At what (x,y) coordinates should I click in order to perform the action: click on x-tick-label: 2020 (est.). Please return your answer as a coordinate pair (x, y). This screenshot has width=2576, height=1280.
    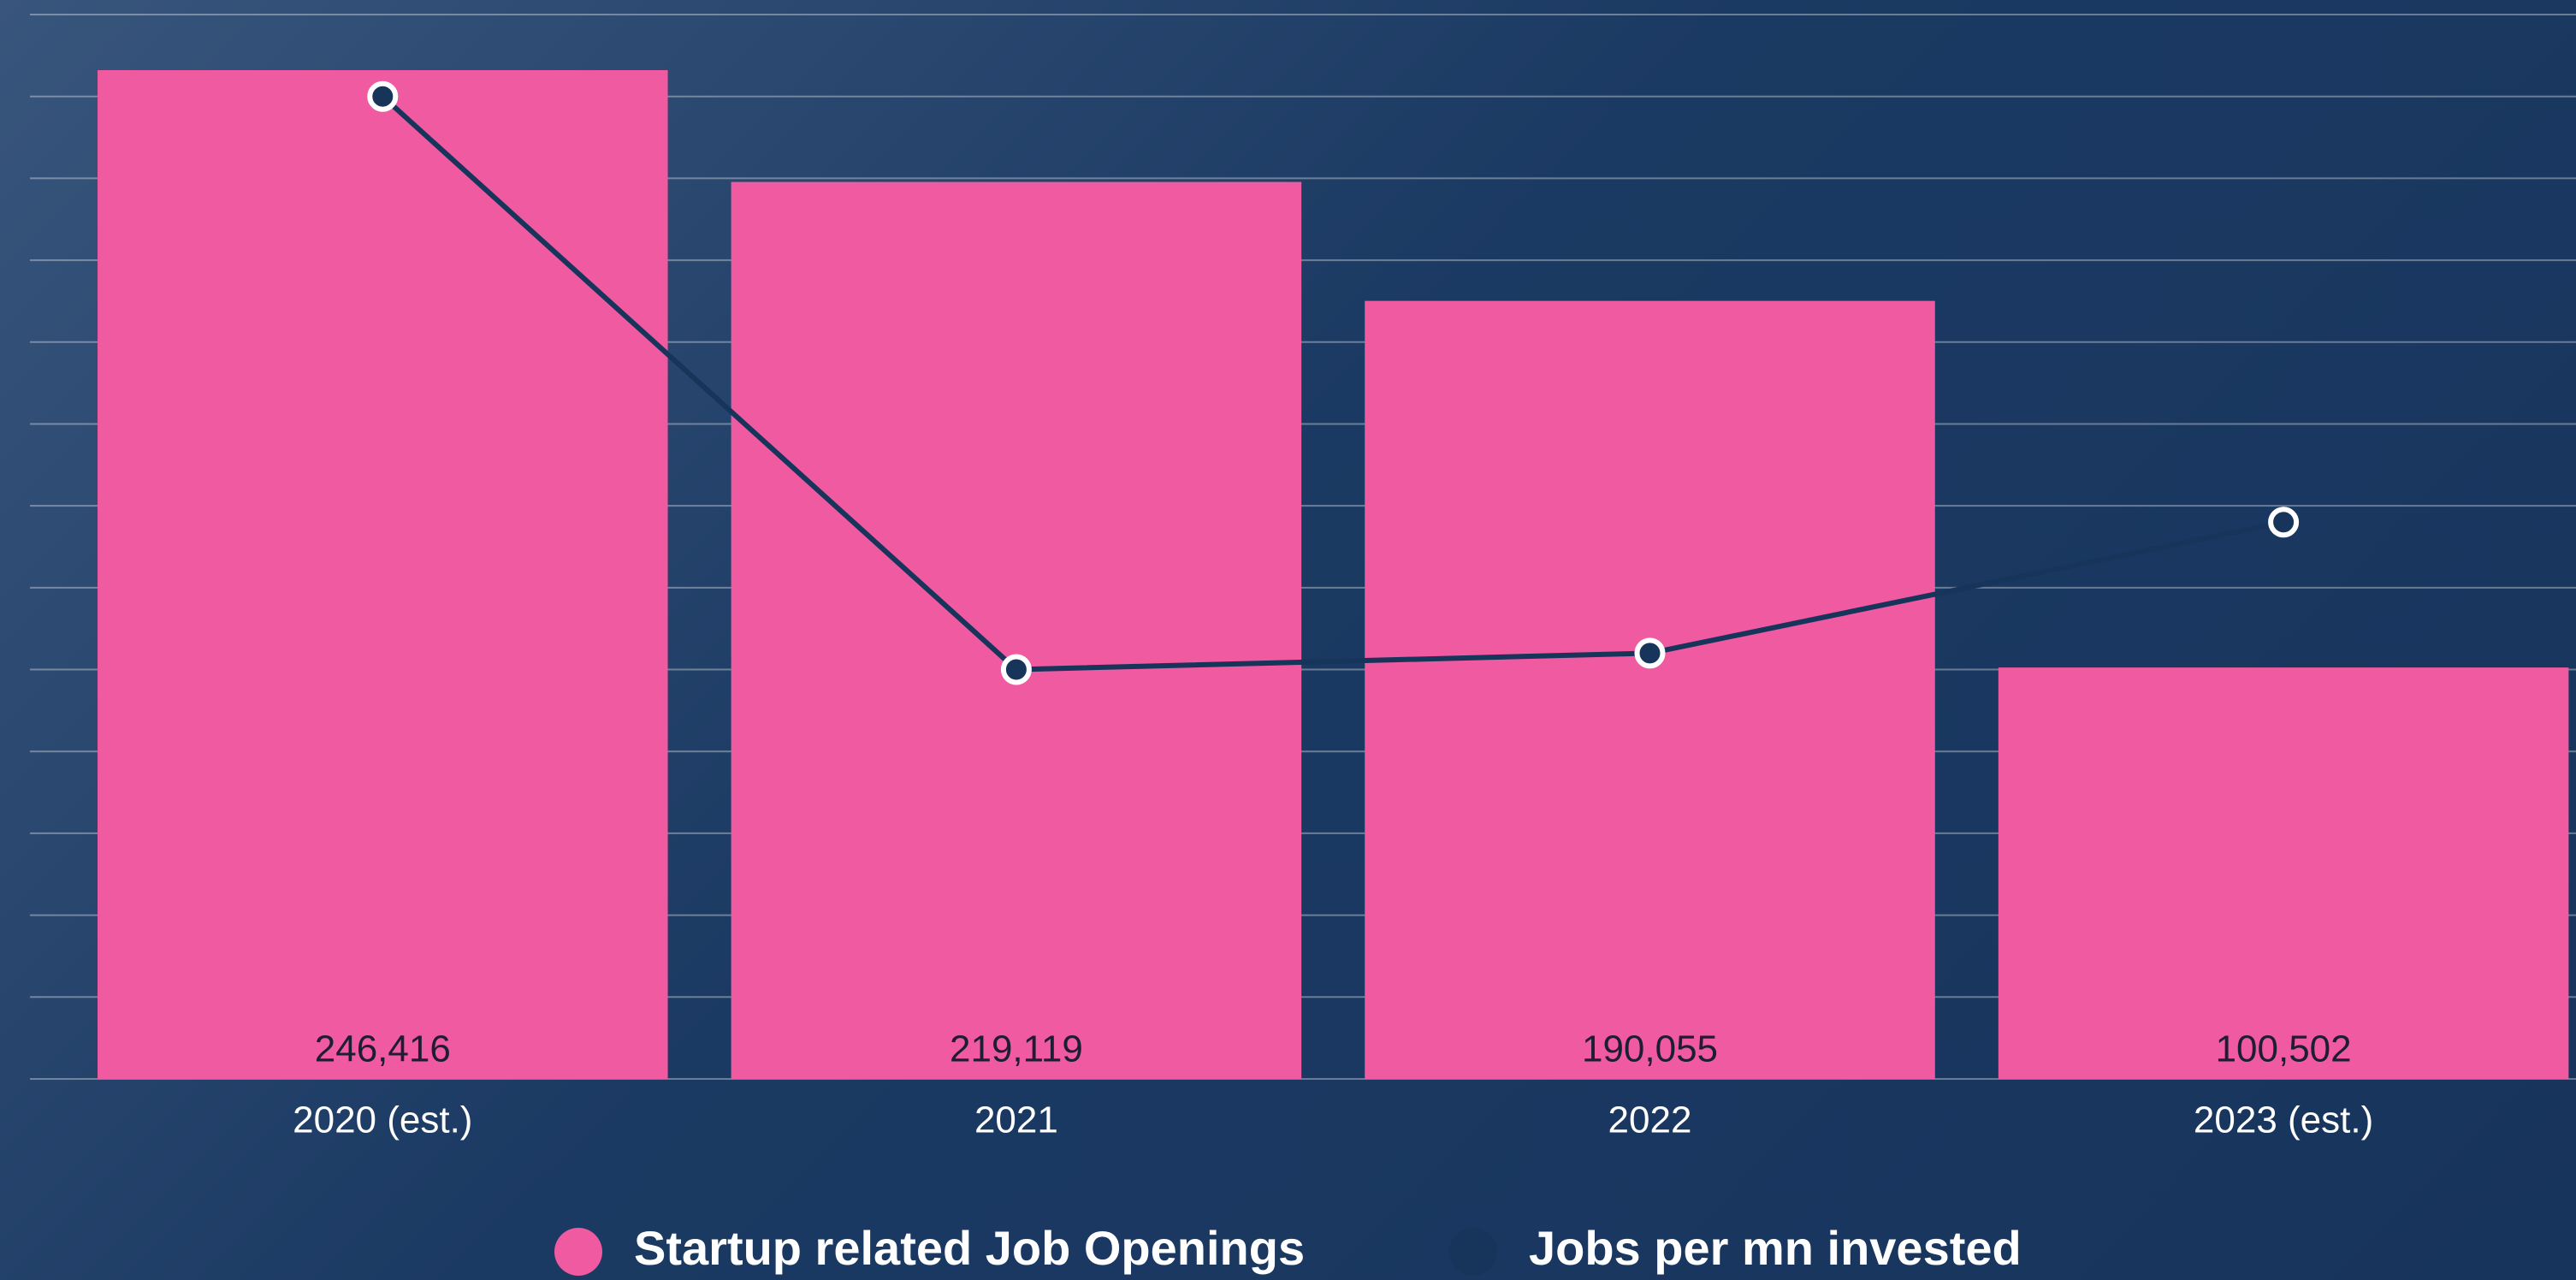
    Looking at the image, I should click on (382, 1120).